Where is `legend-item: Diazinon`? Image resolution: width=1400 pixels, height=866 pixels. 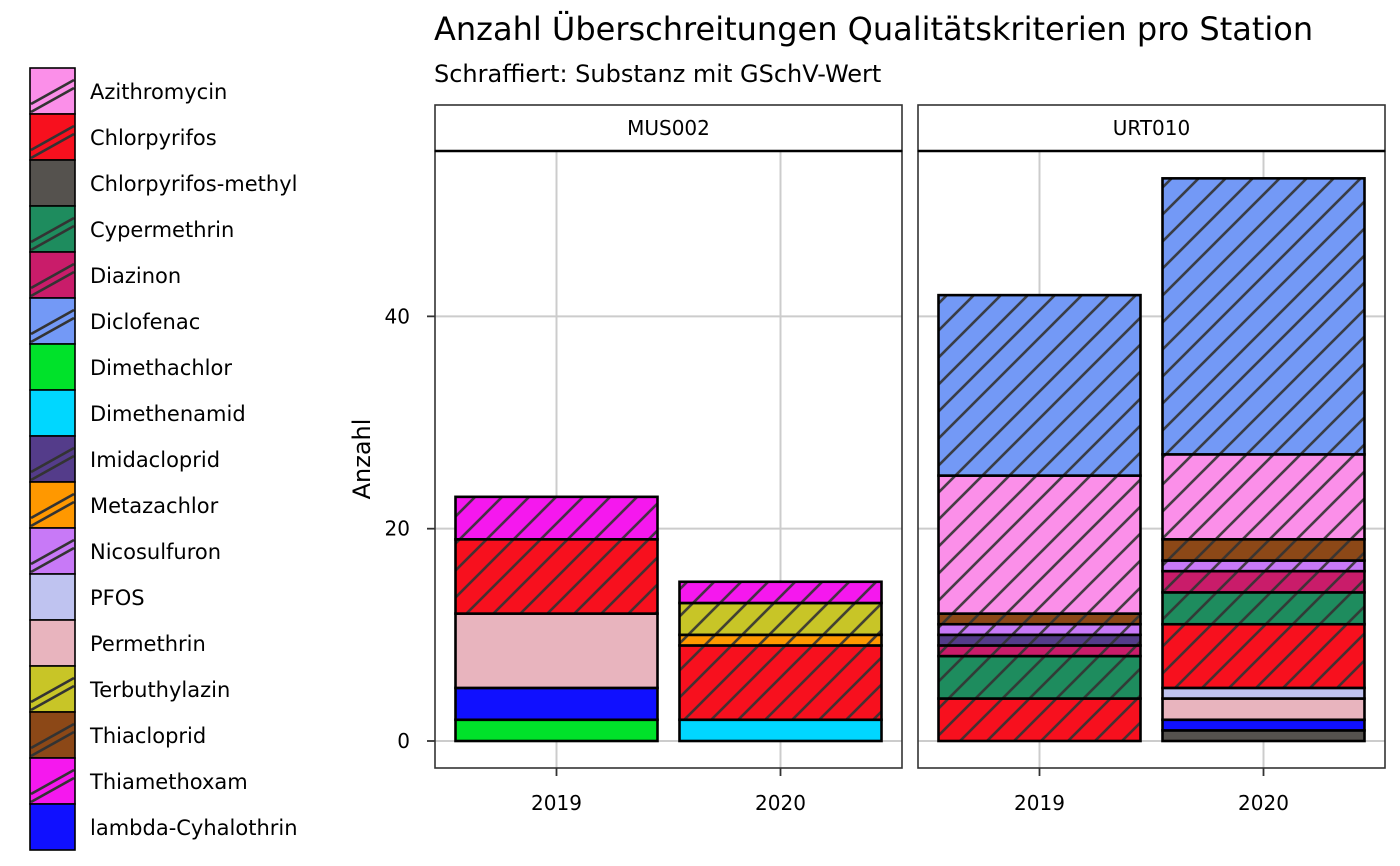 legend-item: Diazinon is located at coordinates (105, 275).